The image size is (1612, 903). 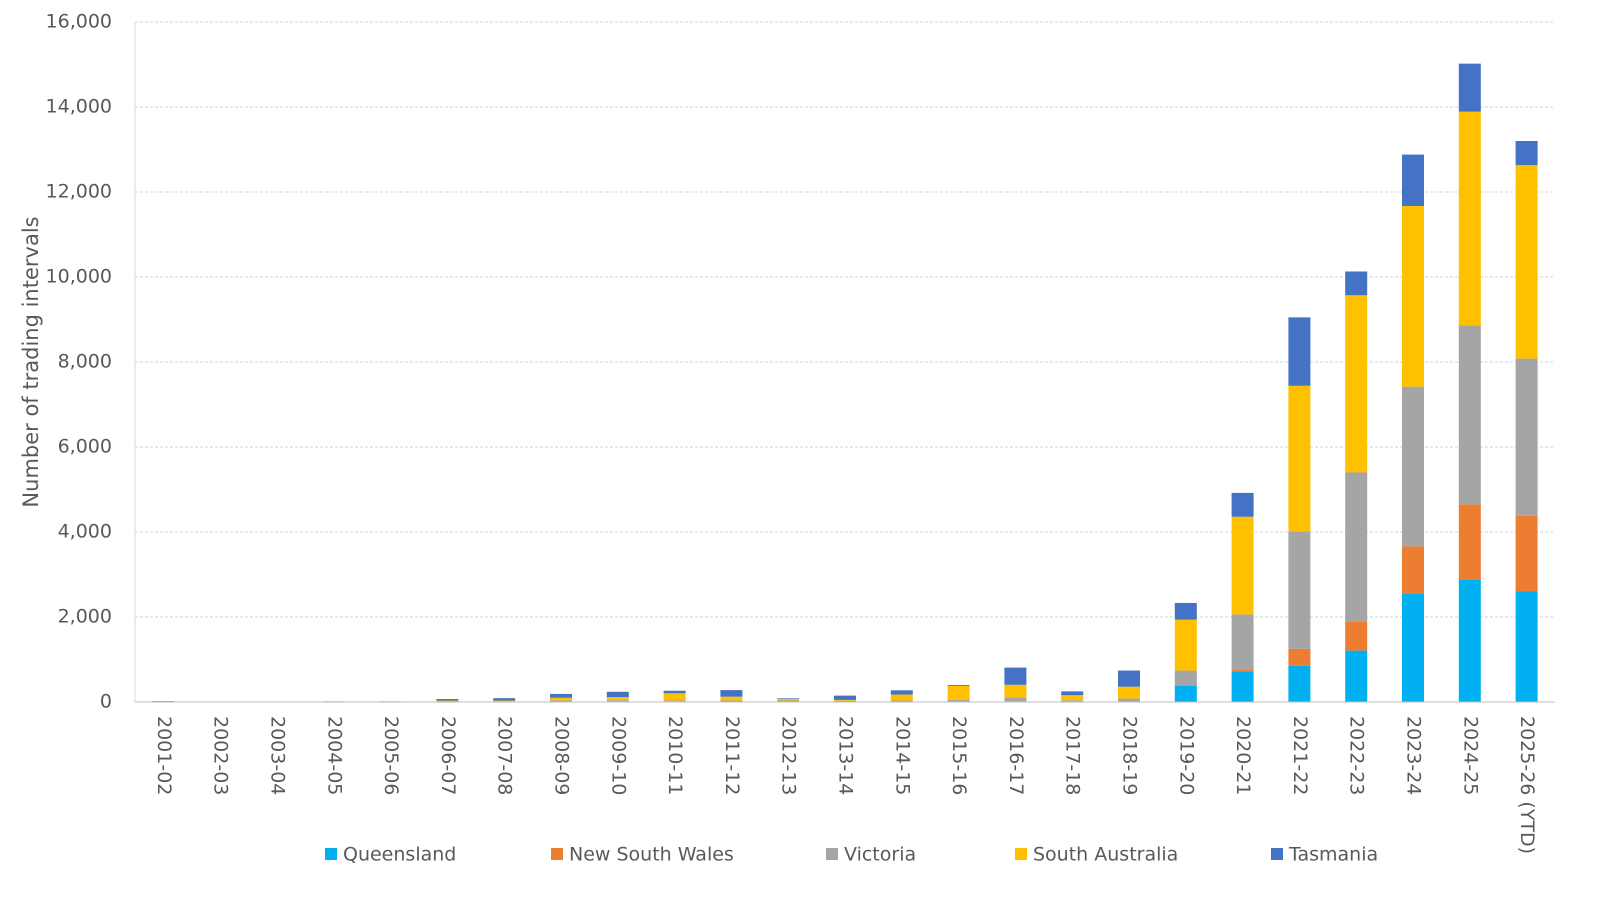 I want to click on y-tick-label: 8,000, so click(x=85, y=362).